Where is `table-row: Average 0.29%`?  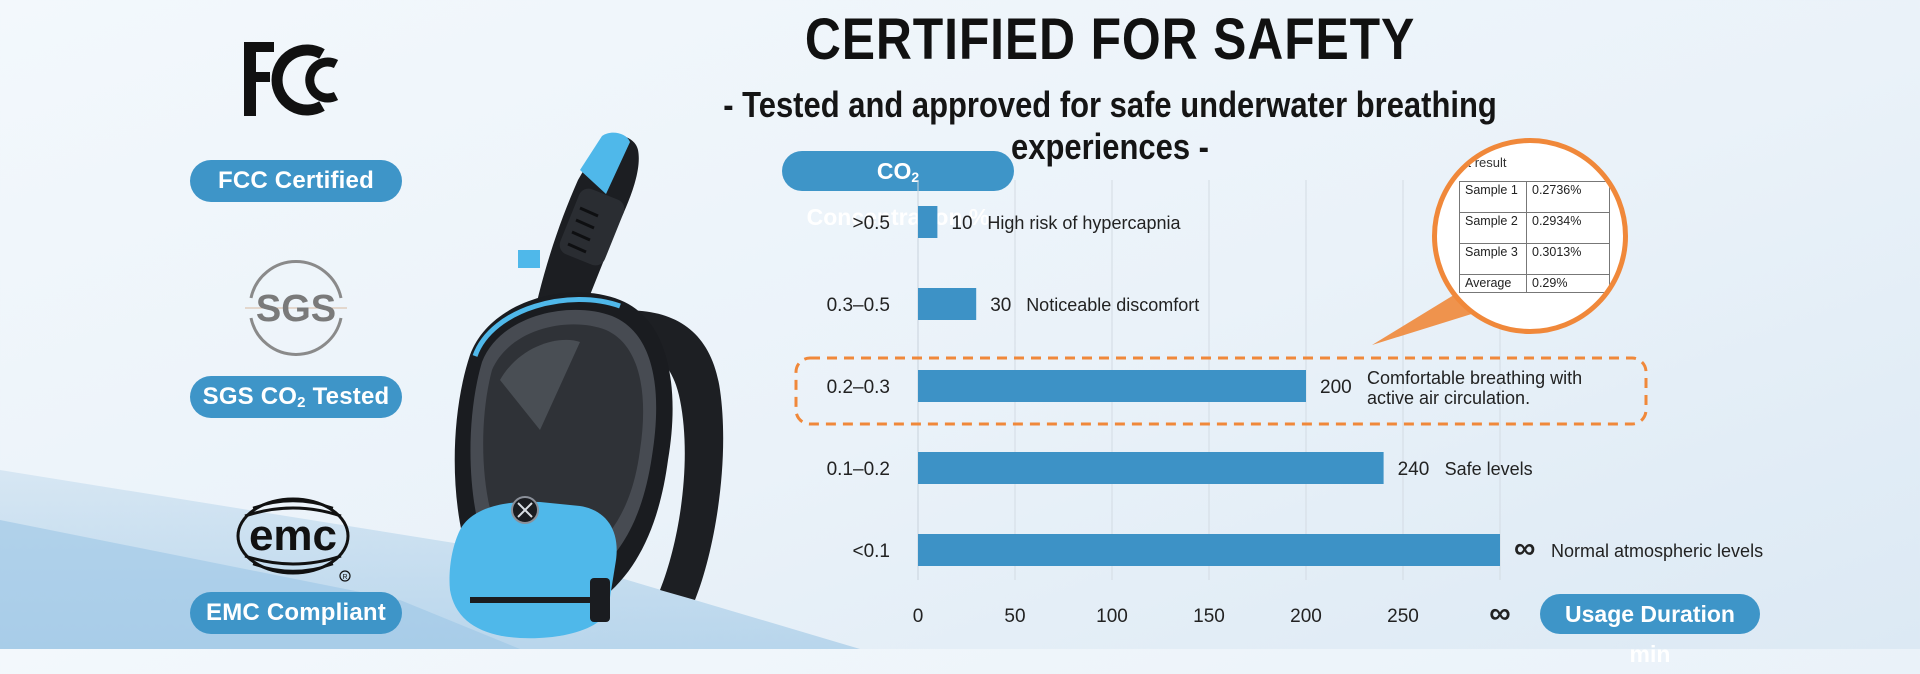 table-row: Average 0.29% is located at coordinates (1534, 283).